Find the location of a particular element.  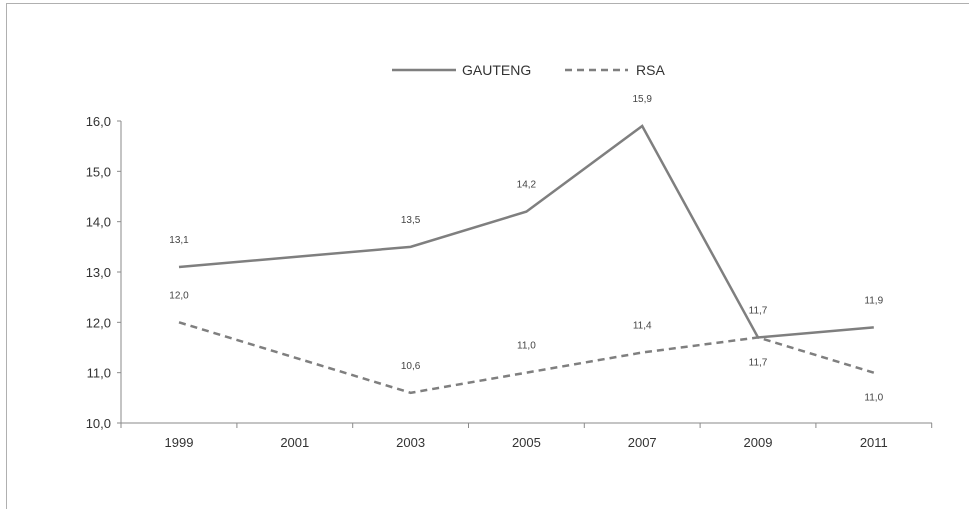

legend-label-gauteng: GAUTENG is located at coordinates (496, 70).